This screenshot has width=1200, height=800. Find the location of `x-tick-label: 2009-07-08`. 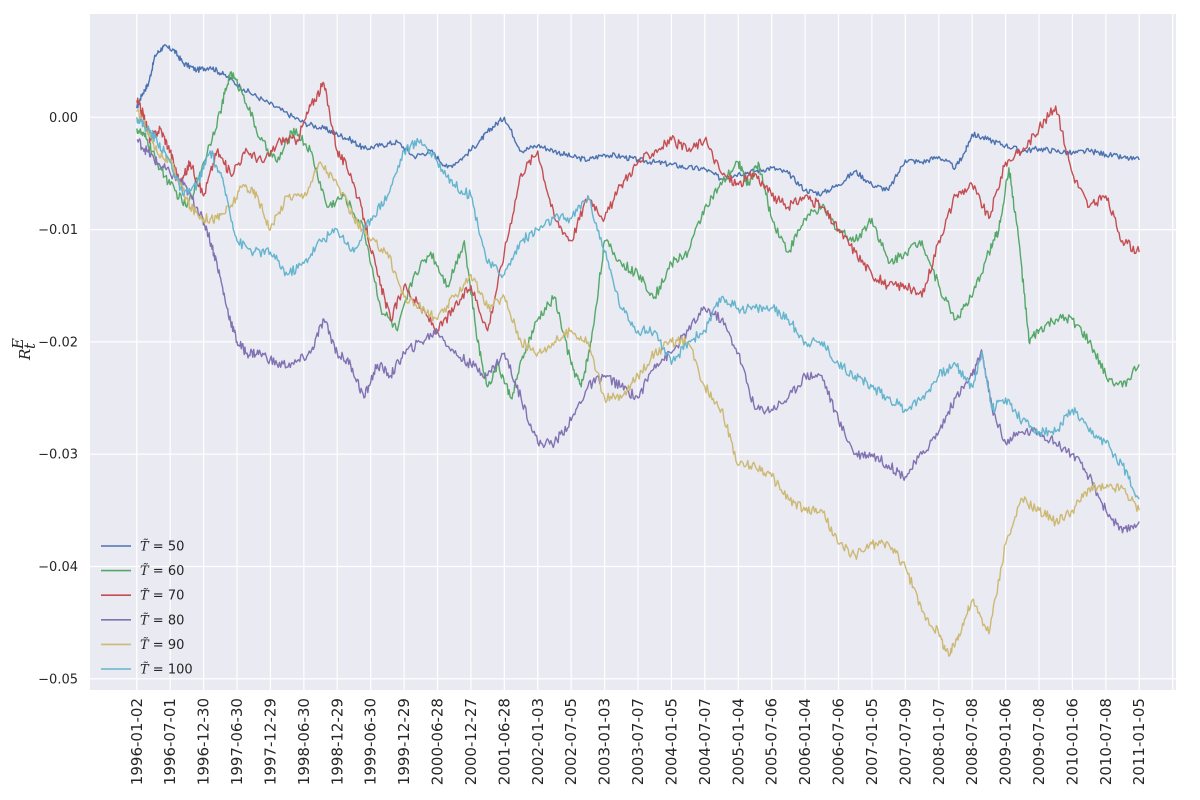

x-tick-label: 2009-07-08 is located at coordinates (1039, 741).